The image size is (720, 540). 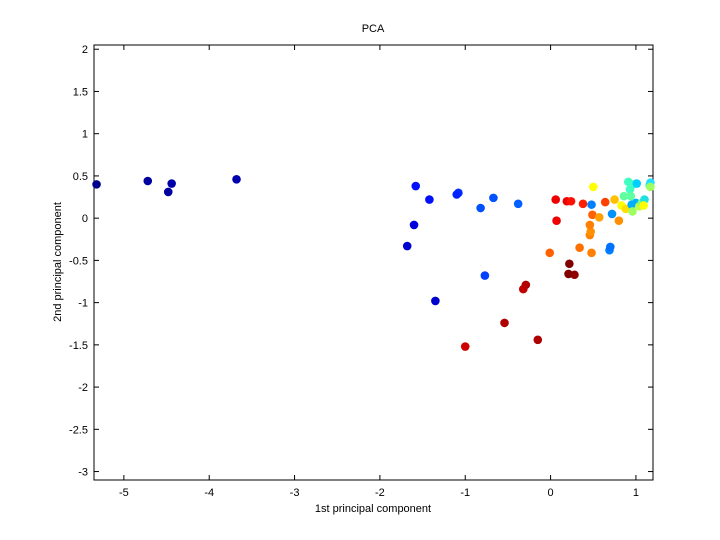 What do you see at coordinates (83, 473) in the screenshot?
I see `y-tick-label: -3` at bounding box center [83, 473].